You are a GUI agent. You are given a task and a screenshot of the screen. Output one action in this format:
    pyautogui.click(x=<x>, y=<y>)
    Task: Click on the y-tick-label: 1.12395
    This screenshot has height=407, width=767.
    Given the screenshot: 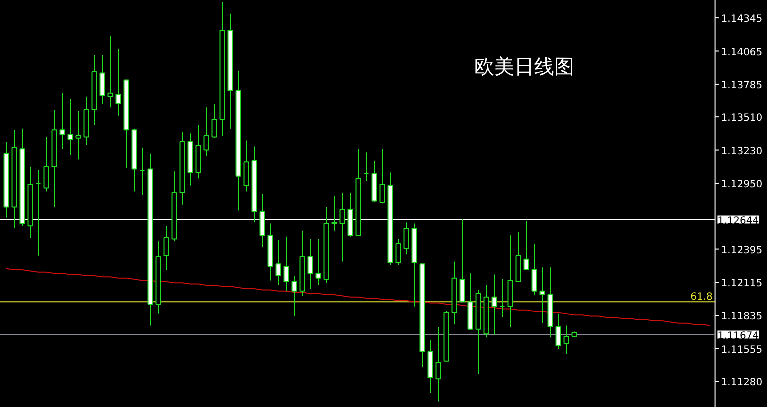 What is the action you would take?
    pyautogui.click(x=742, y=250)
    